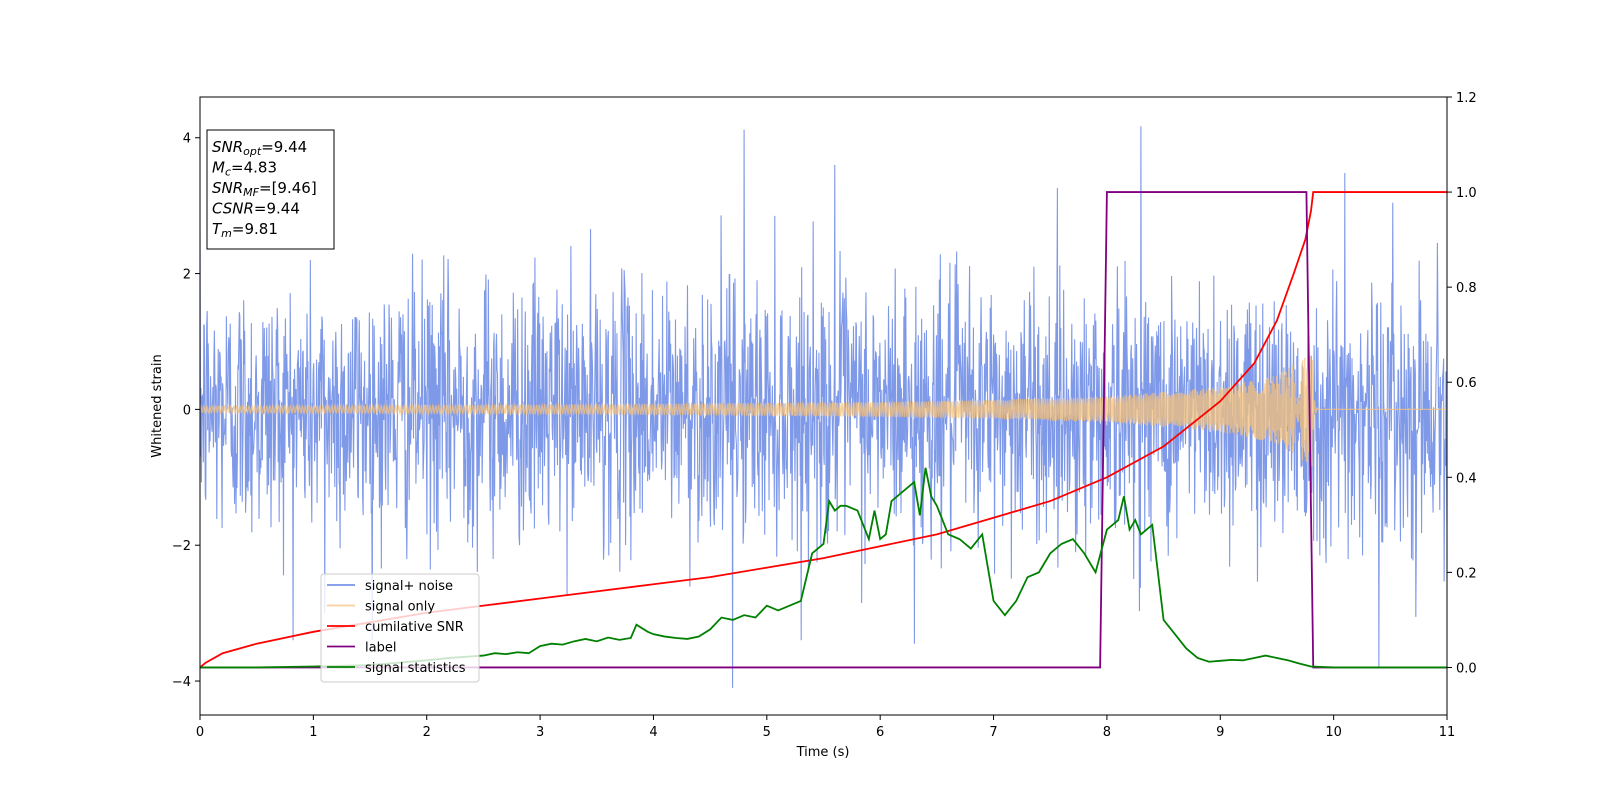  What do you see at coordinates (256, 209) in the screenshot?
I see `info-line: CSNR=9.44` at bounding box center [256, 209].